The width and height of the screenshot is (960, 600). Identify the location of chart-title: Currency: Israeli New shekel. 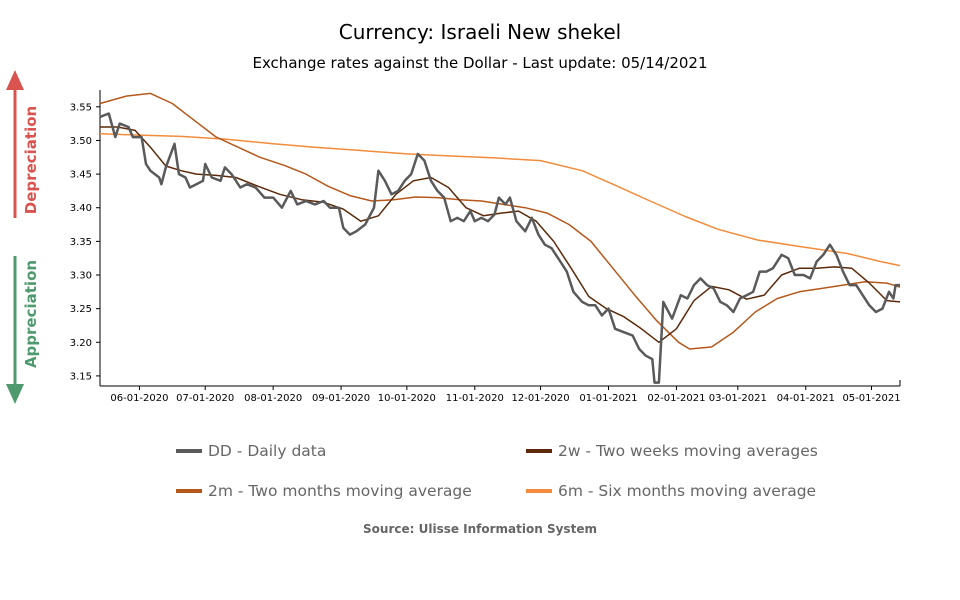
(480, 32).